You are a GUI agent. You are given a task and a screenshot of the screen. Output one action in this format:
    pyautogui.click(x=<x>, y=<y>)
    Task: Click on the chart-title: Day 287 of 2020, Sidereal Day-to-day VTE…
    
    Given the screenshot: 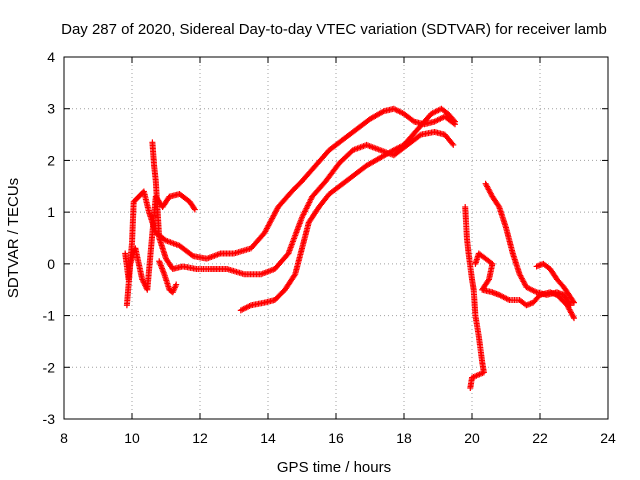 What is the action you would take?
    pyautogui.click(x=334, y=29)
    